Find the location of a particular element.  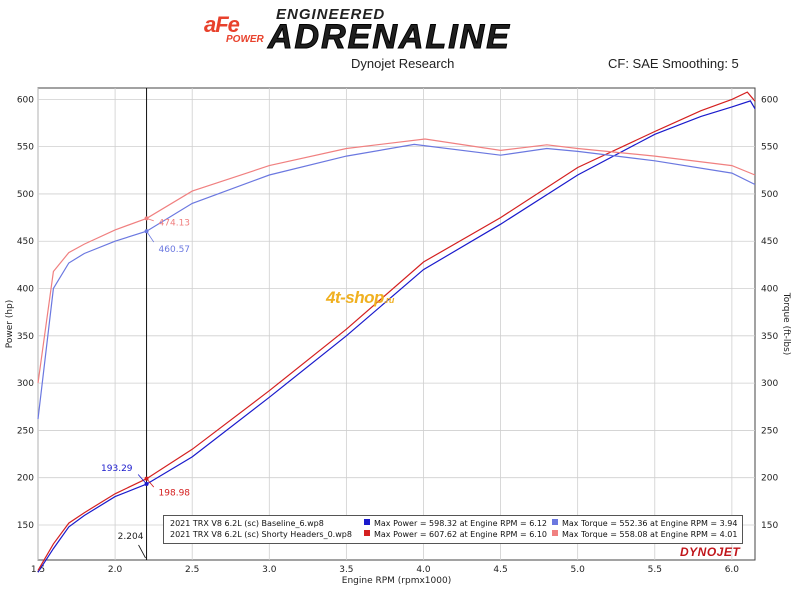

watermark-main: 4t-shop is located at coordinates (355, 297).